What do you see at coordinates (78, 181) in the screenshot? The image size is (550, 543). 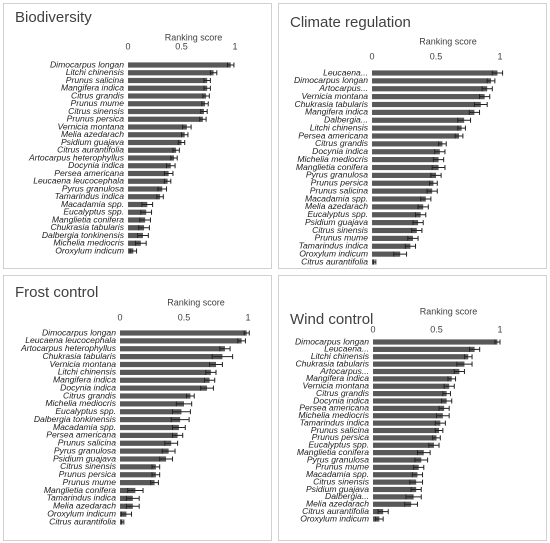 I see `category-label: Leucaena leucocephala` at bounding box center [78, 181].